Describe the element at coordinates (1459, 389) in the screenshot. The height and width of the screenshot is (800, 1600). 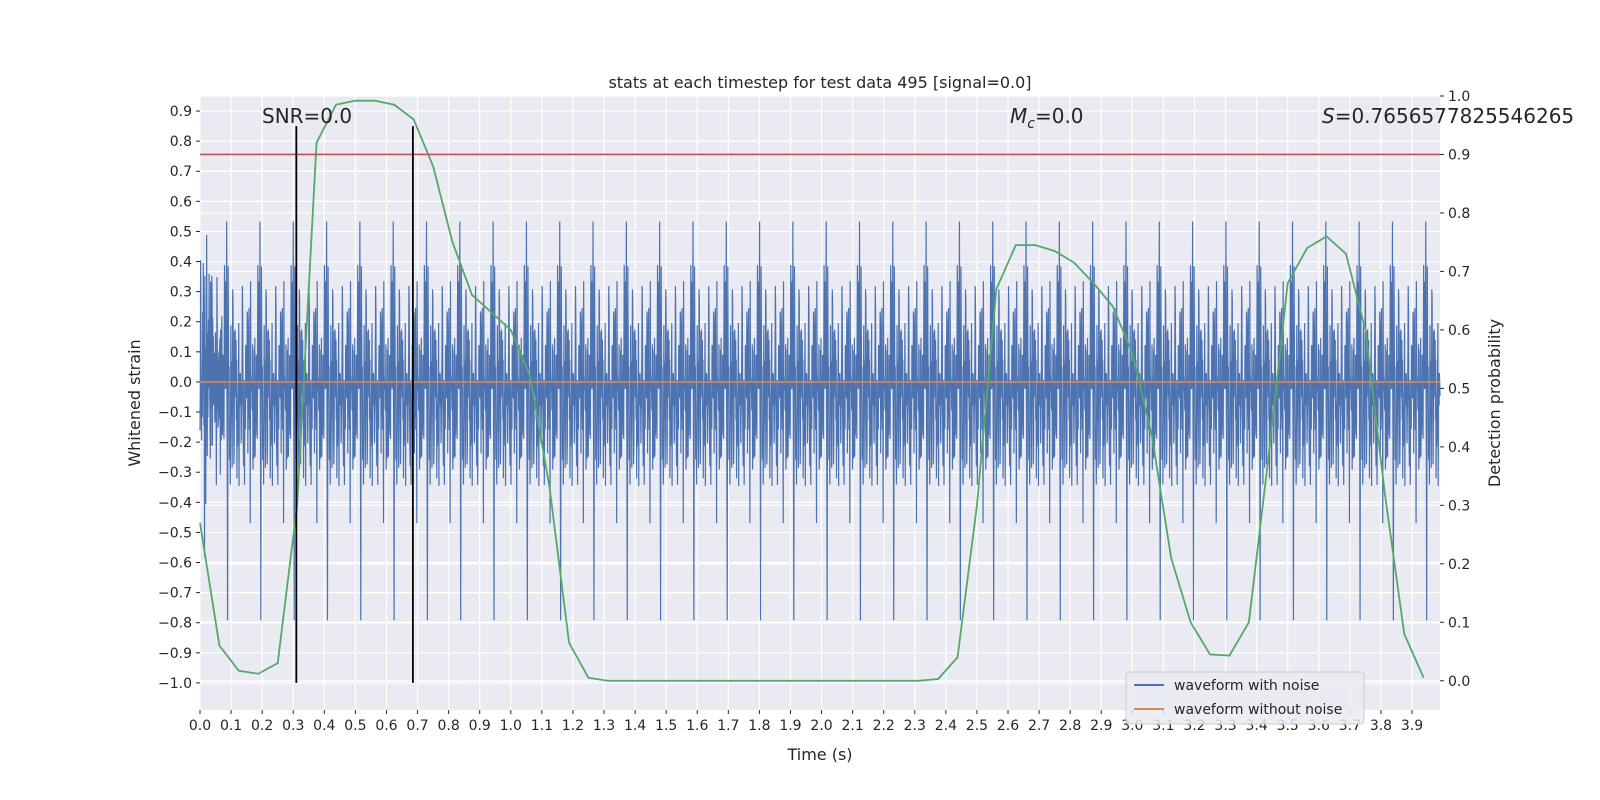
I see `y2-tick-label-5: 0.5` at that location.